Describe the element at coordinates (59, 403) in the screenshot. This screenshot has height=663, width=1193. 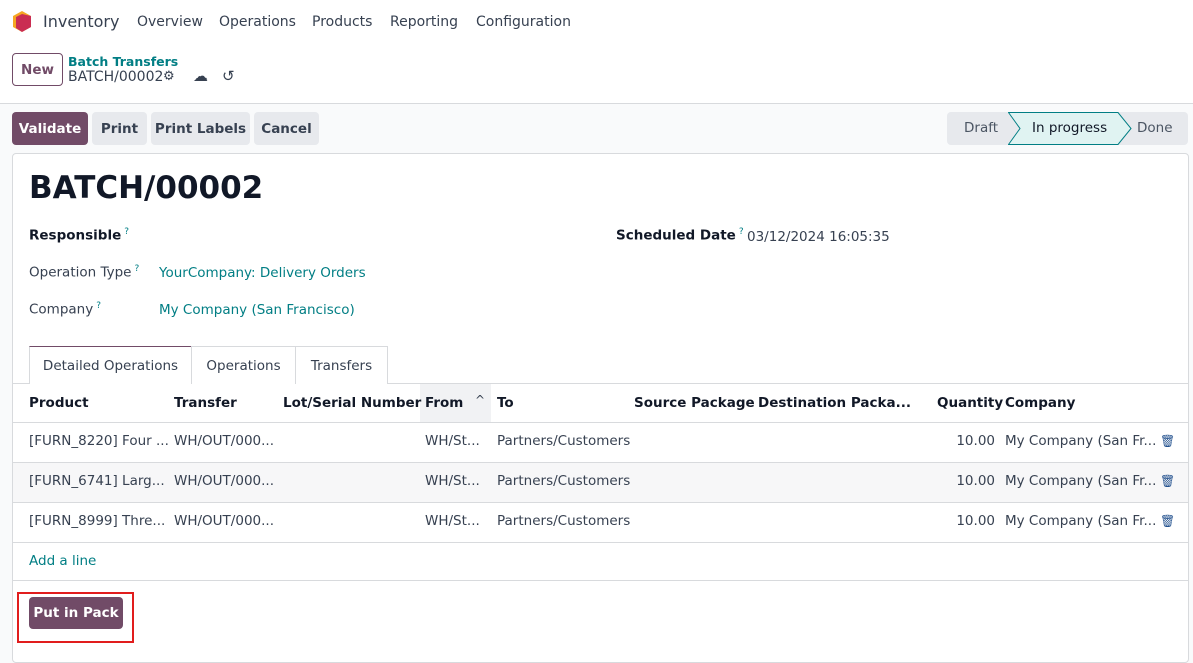
I see `col-product: Product` at that location.